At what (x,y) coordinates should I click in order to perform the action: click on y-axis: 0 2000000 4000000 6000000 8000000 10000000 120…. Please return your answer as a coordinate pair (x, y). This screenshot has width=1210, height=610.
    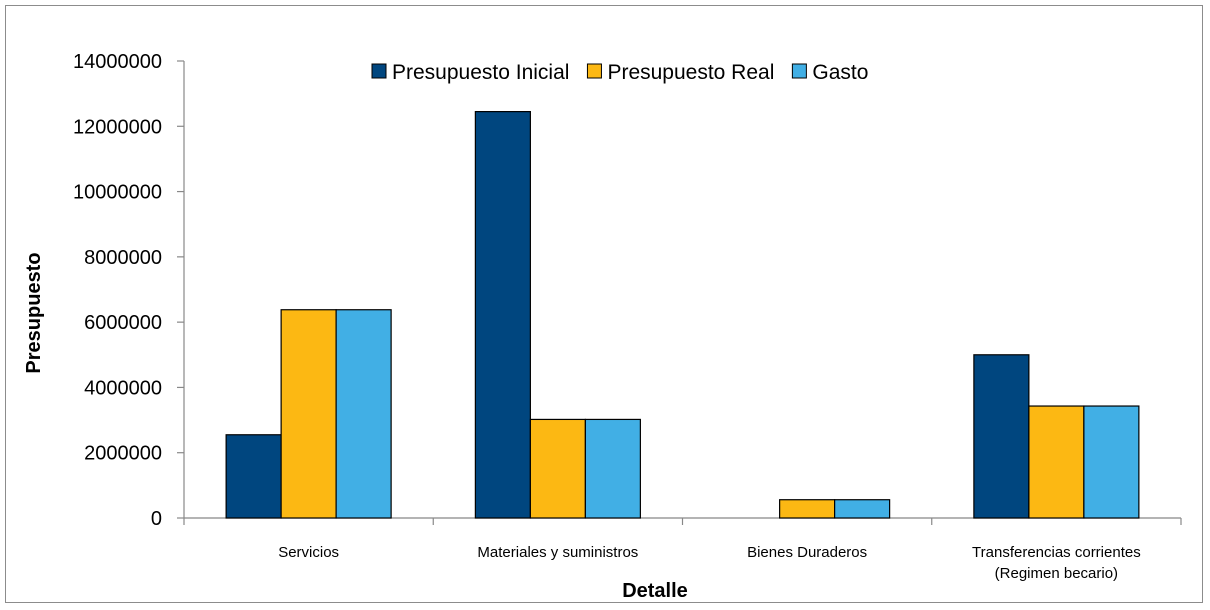
    Looking at the image, I should click on (129, 290).